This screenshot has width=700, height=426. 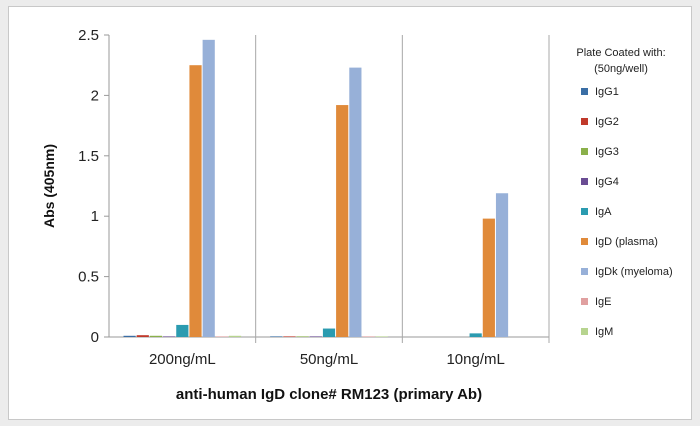 What do you see at coordinates (88, 156) in the screenshot?
I see `y-tick-label: 1.5` at bounding box center [88, 156].